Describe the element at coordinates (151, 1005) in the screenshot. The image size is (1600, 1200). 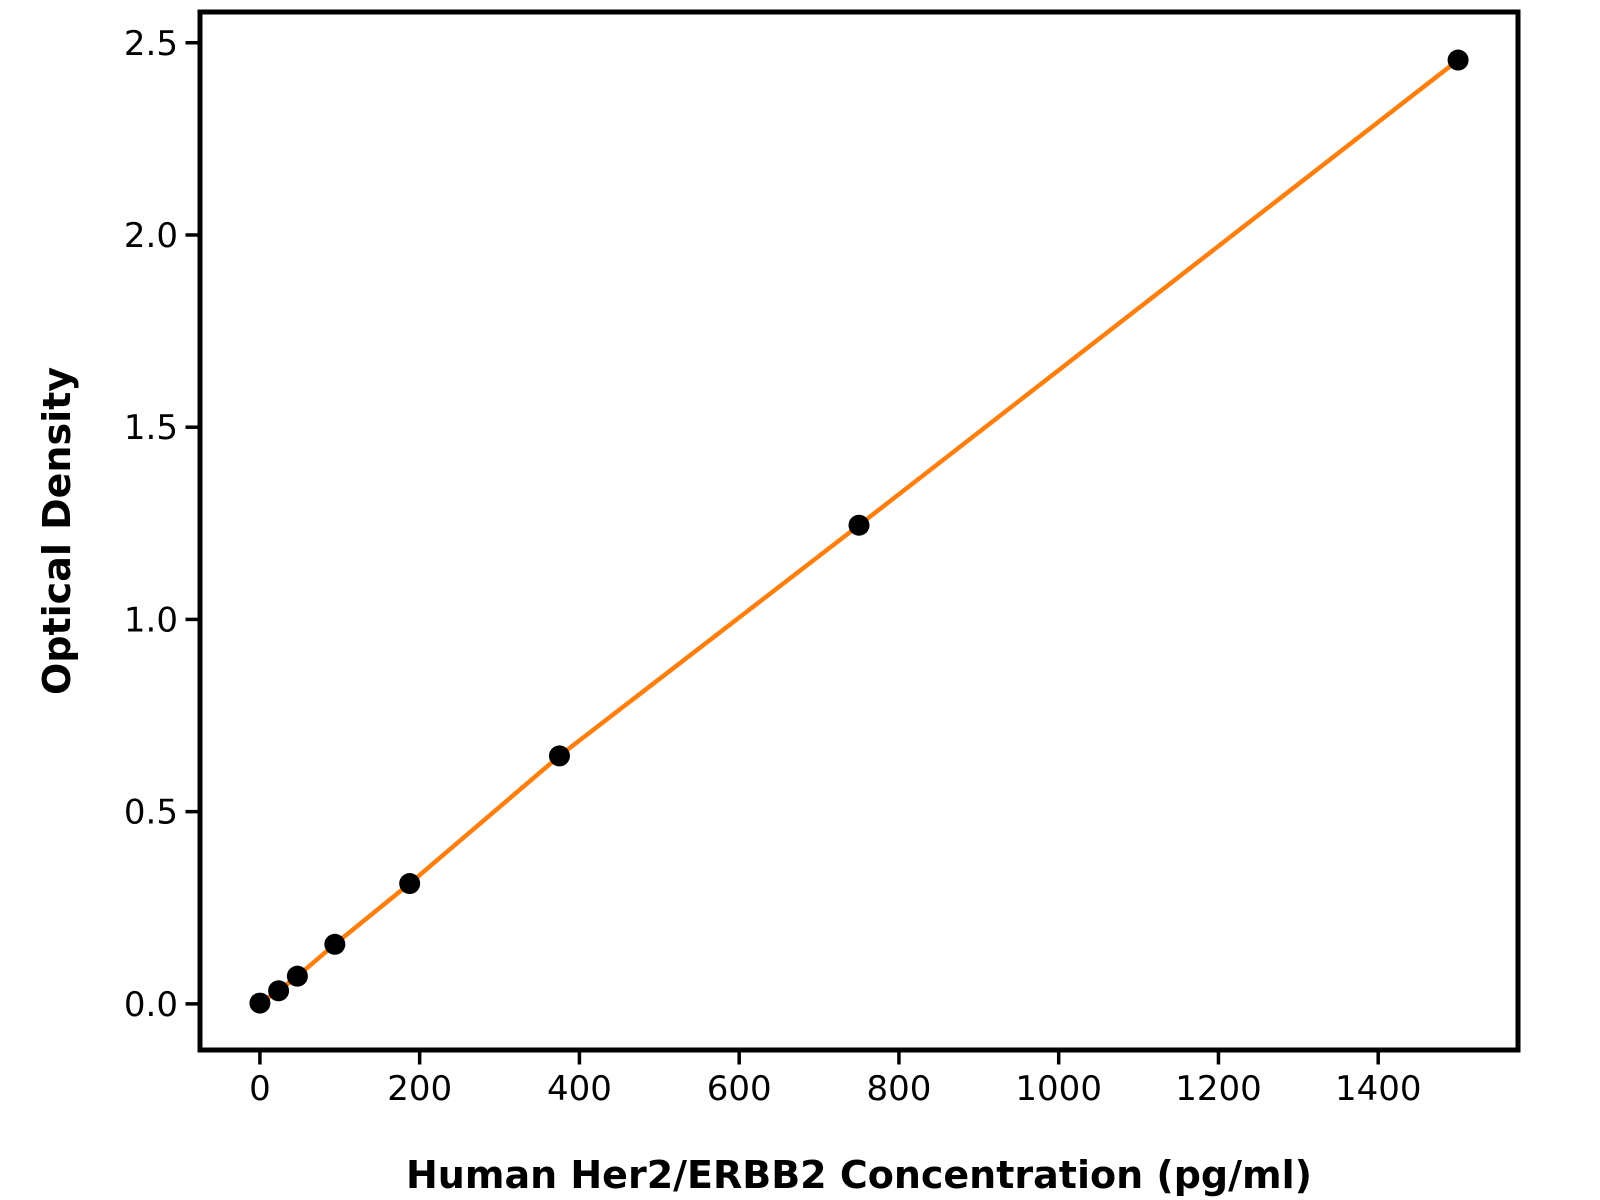
I see `y-tick-label: 0.0` at that location.